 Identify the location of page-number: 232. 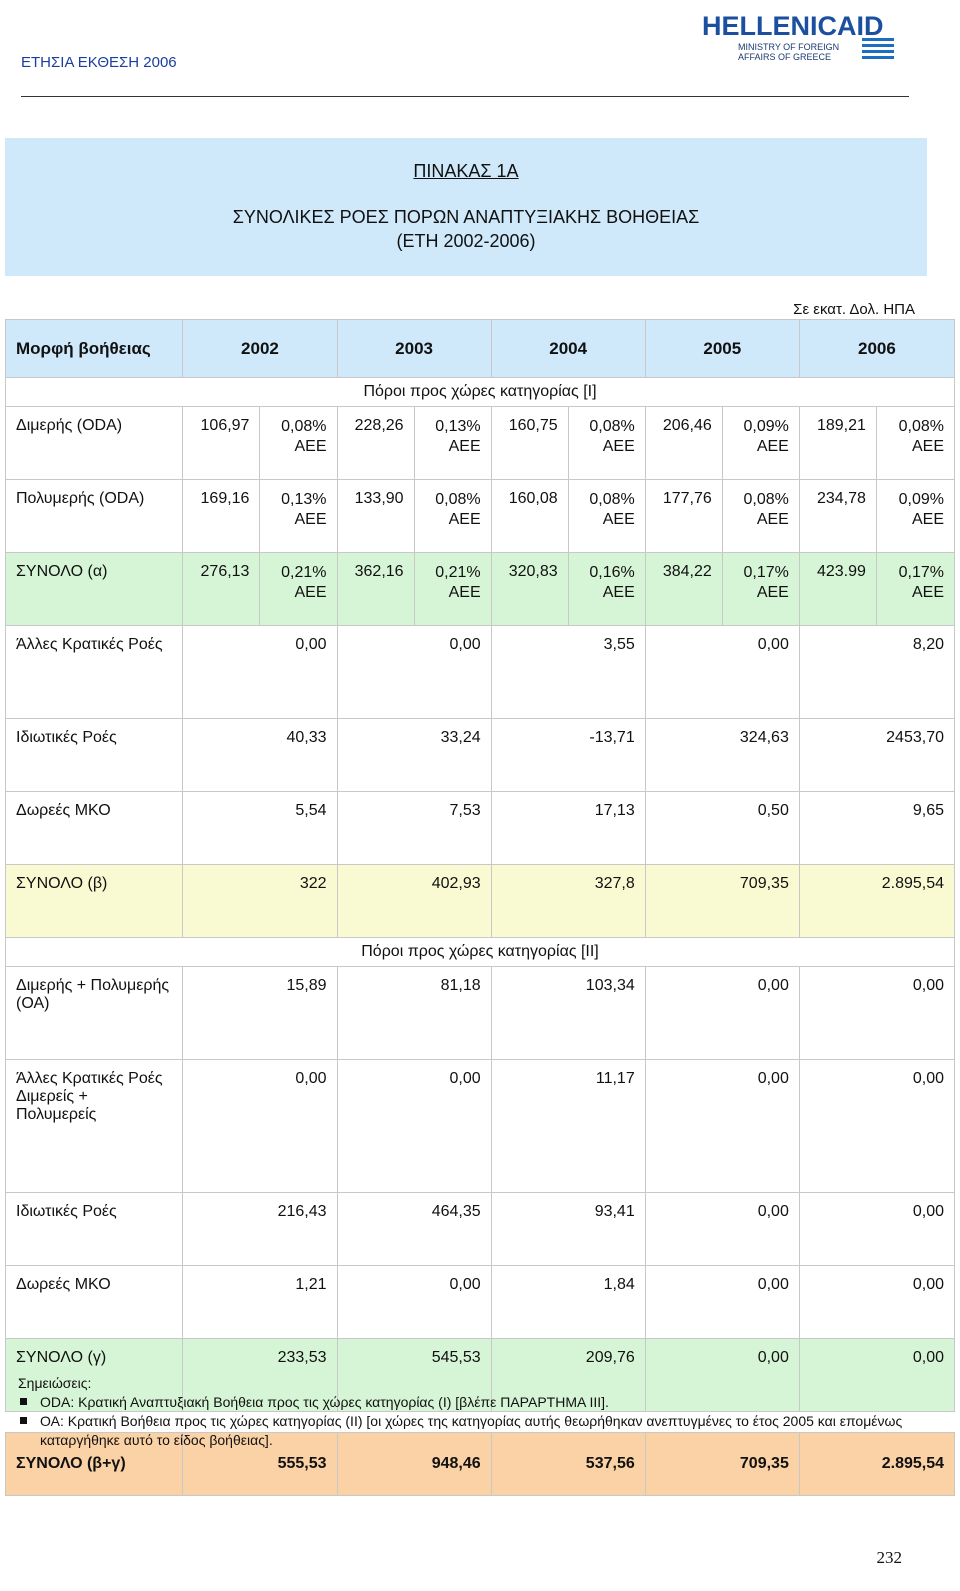
(889, 1557).